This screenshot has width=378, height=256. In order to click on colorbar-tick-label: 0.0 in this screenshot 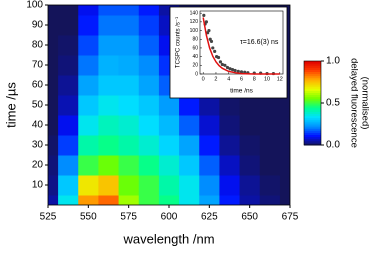, I will do `click(333, 145)`.